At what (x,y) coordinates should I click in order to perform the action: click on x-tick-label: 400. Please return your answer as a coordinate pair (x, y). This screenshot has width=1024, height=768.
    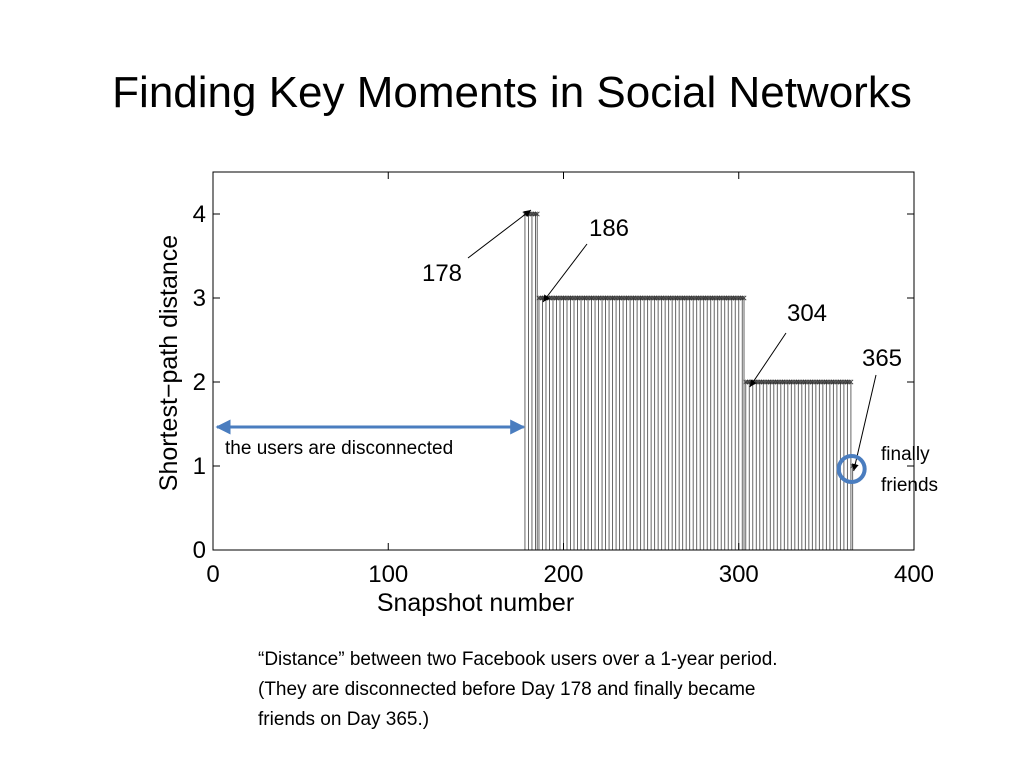
    Looking at the image, I should click on (914, 574).